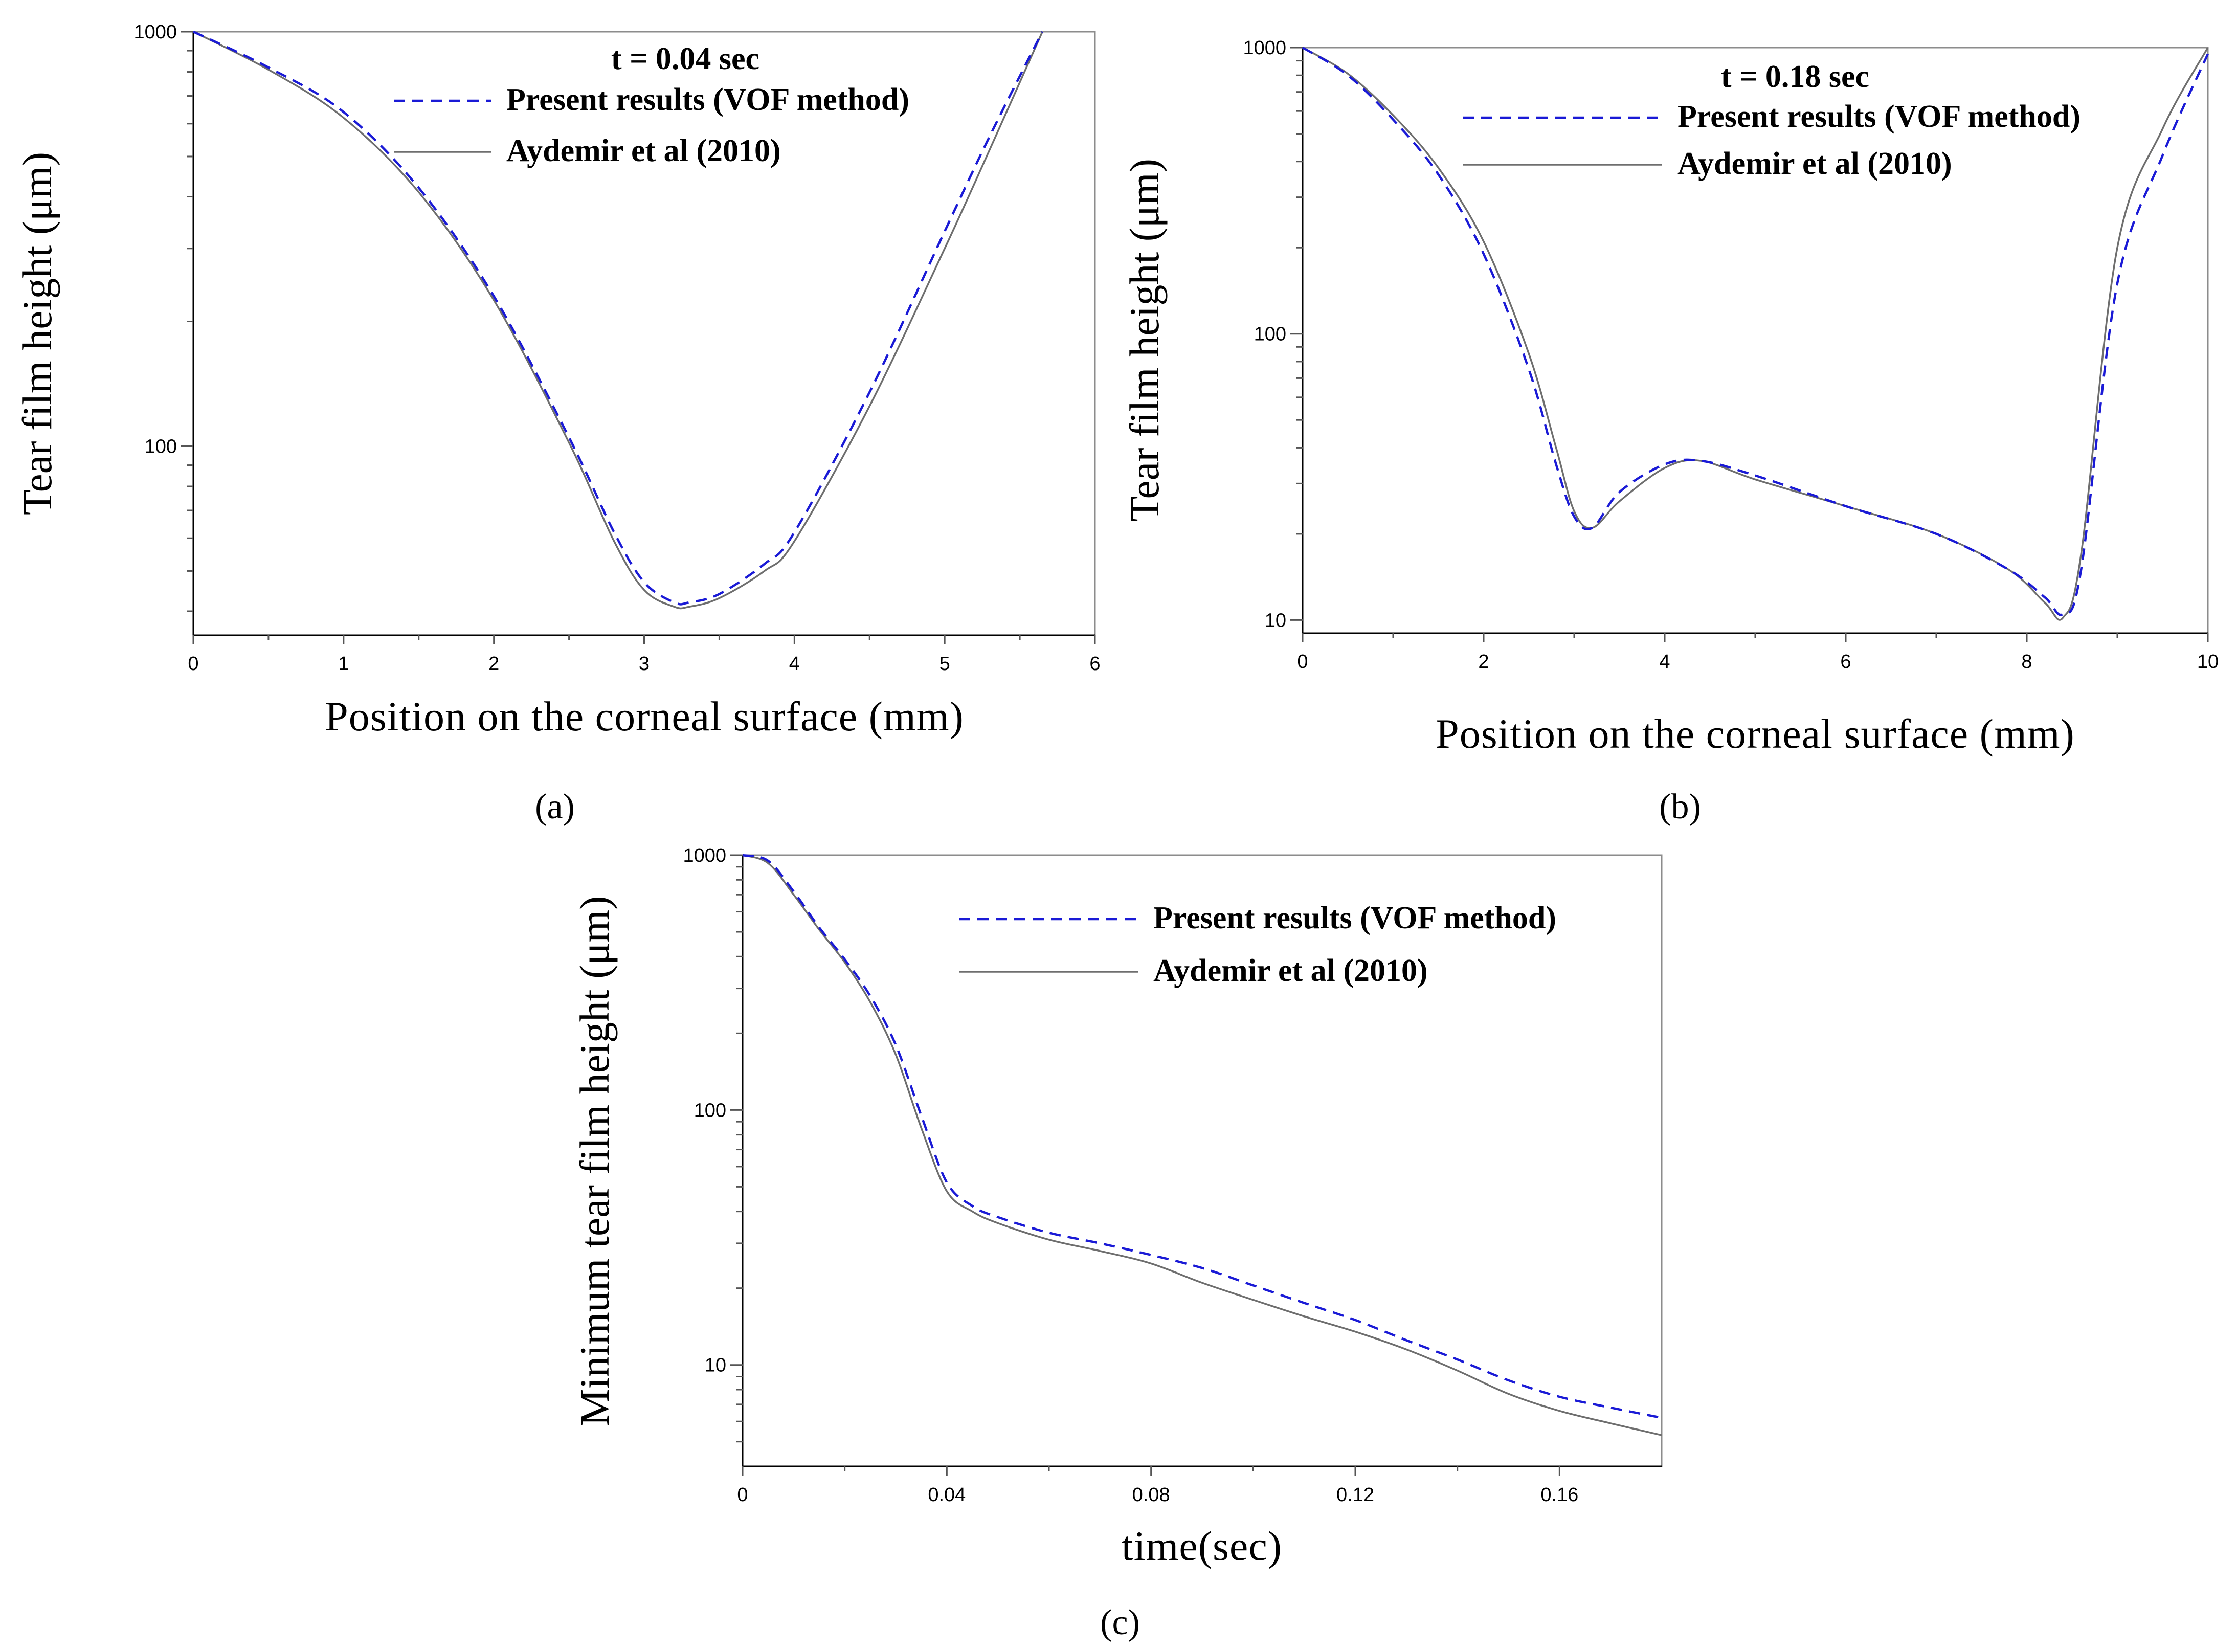 Image resolution: width=2237 pixels, height=1652 pixels. Describe the element at coordinates (1202, 1136) in the screenshot. I see `series-present-results-line-c` at that location.